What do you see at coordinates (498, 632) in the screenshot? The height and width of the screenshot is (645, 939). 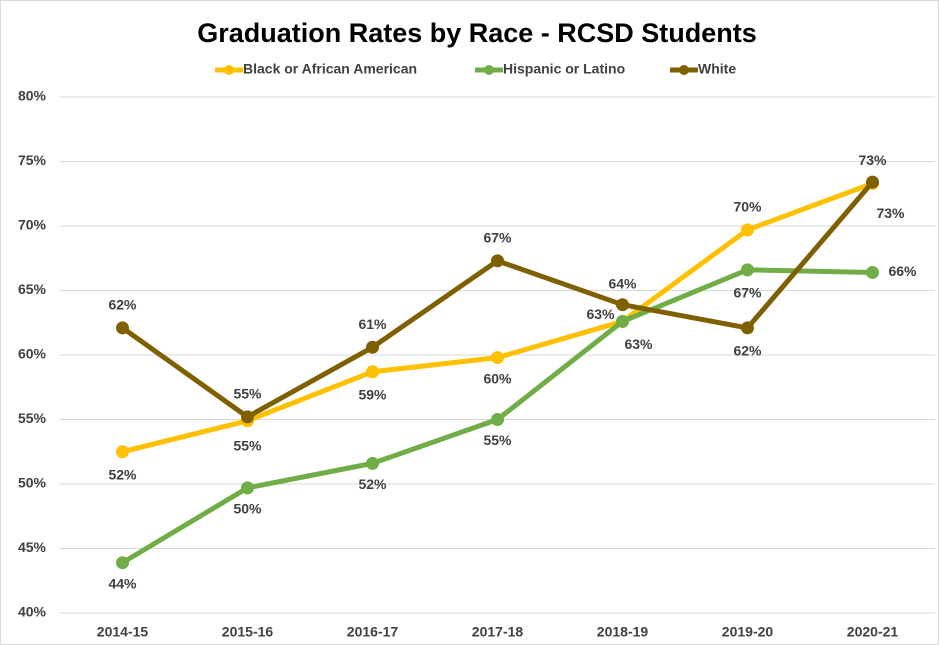 I see `x-tick-label: 2017-18` at bounding box center [498, 632].